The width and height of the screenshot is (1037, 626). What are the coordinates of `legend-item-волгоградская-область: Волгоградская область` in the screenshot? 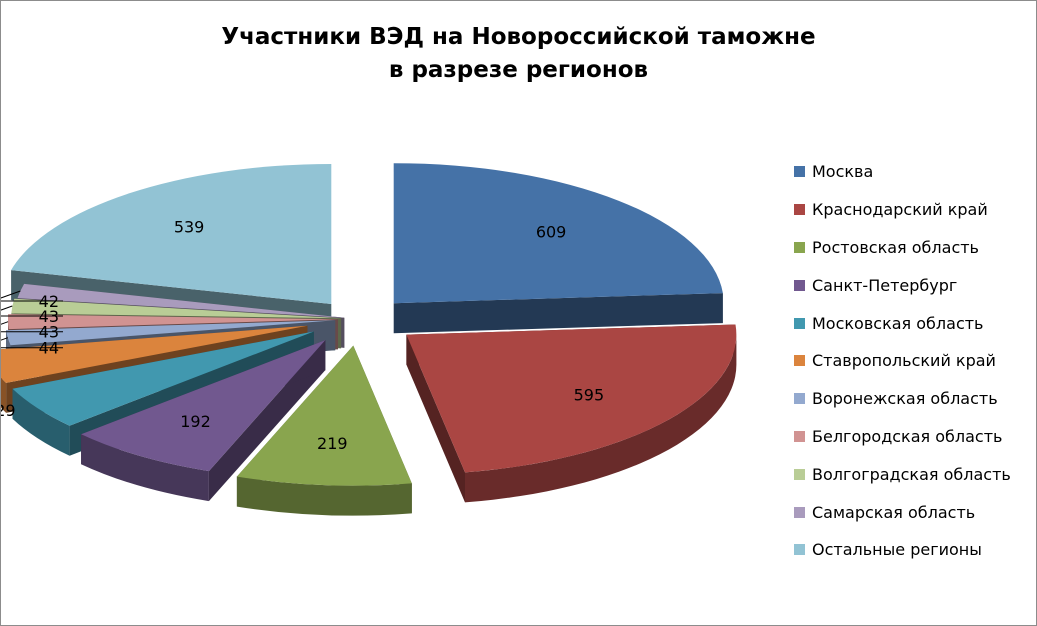 It's located at (902, 474).